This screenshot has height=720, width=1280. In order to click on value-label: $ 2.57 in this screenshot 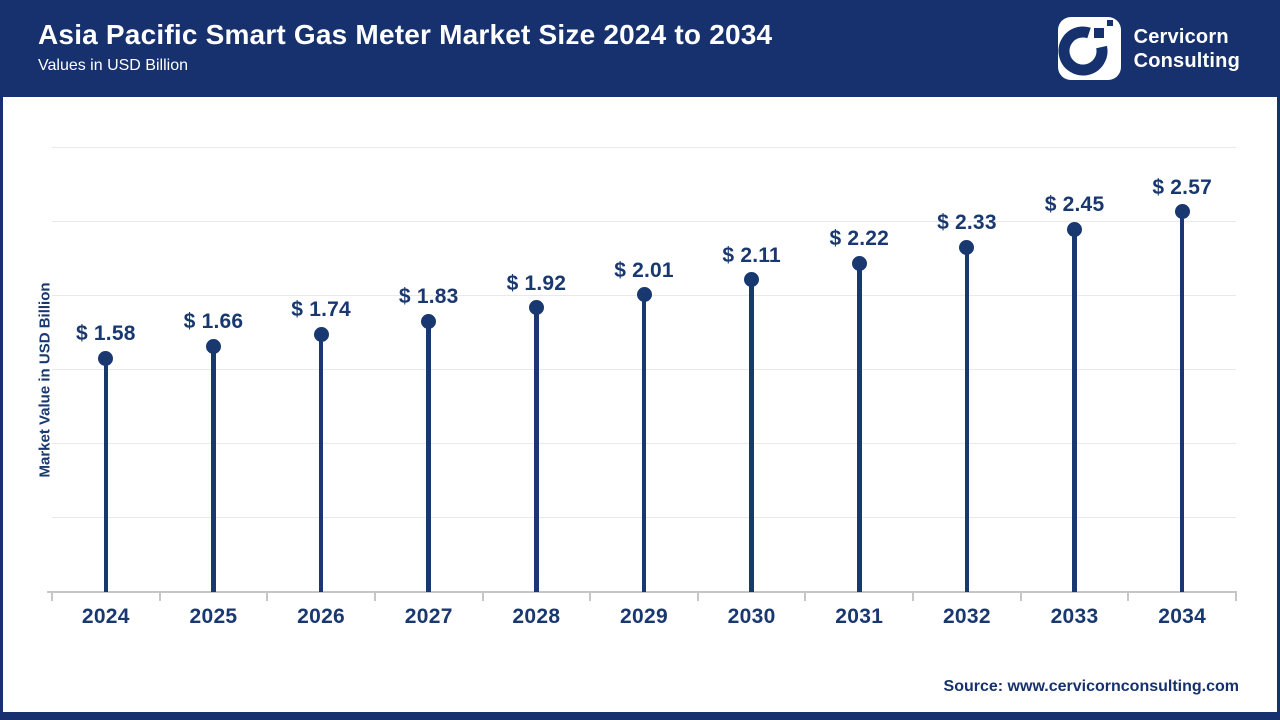, I will do `click(1182, 187)`.